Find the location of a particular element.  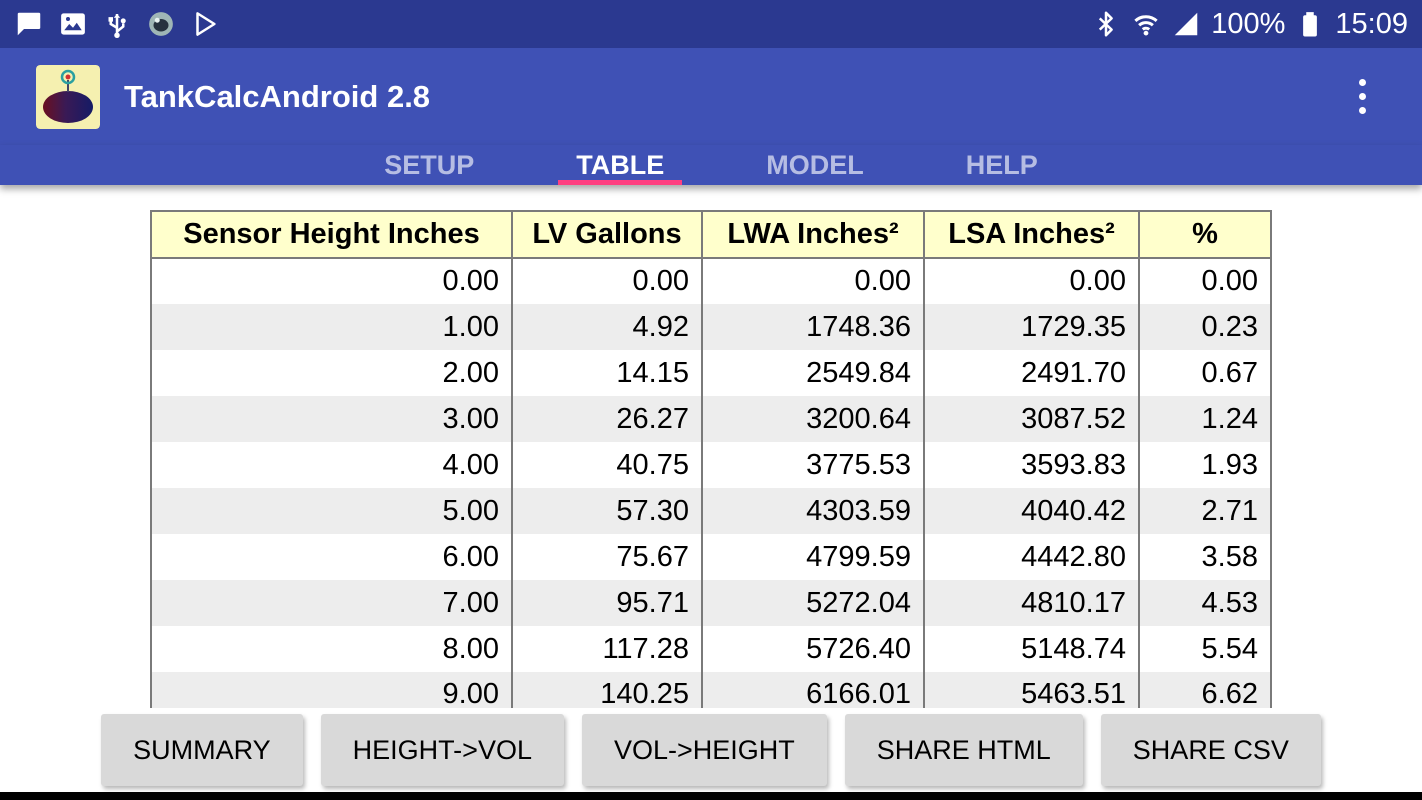

table-cell: 4040.42 is located at coordinates (1031, 511).